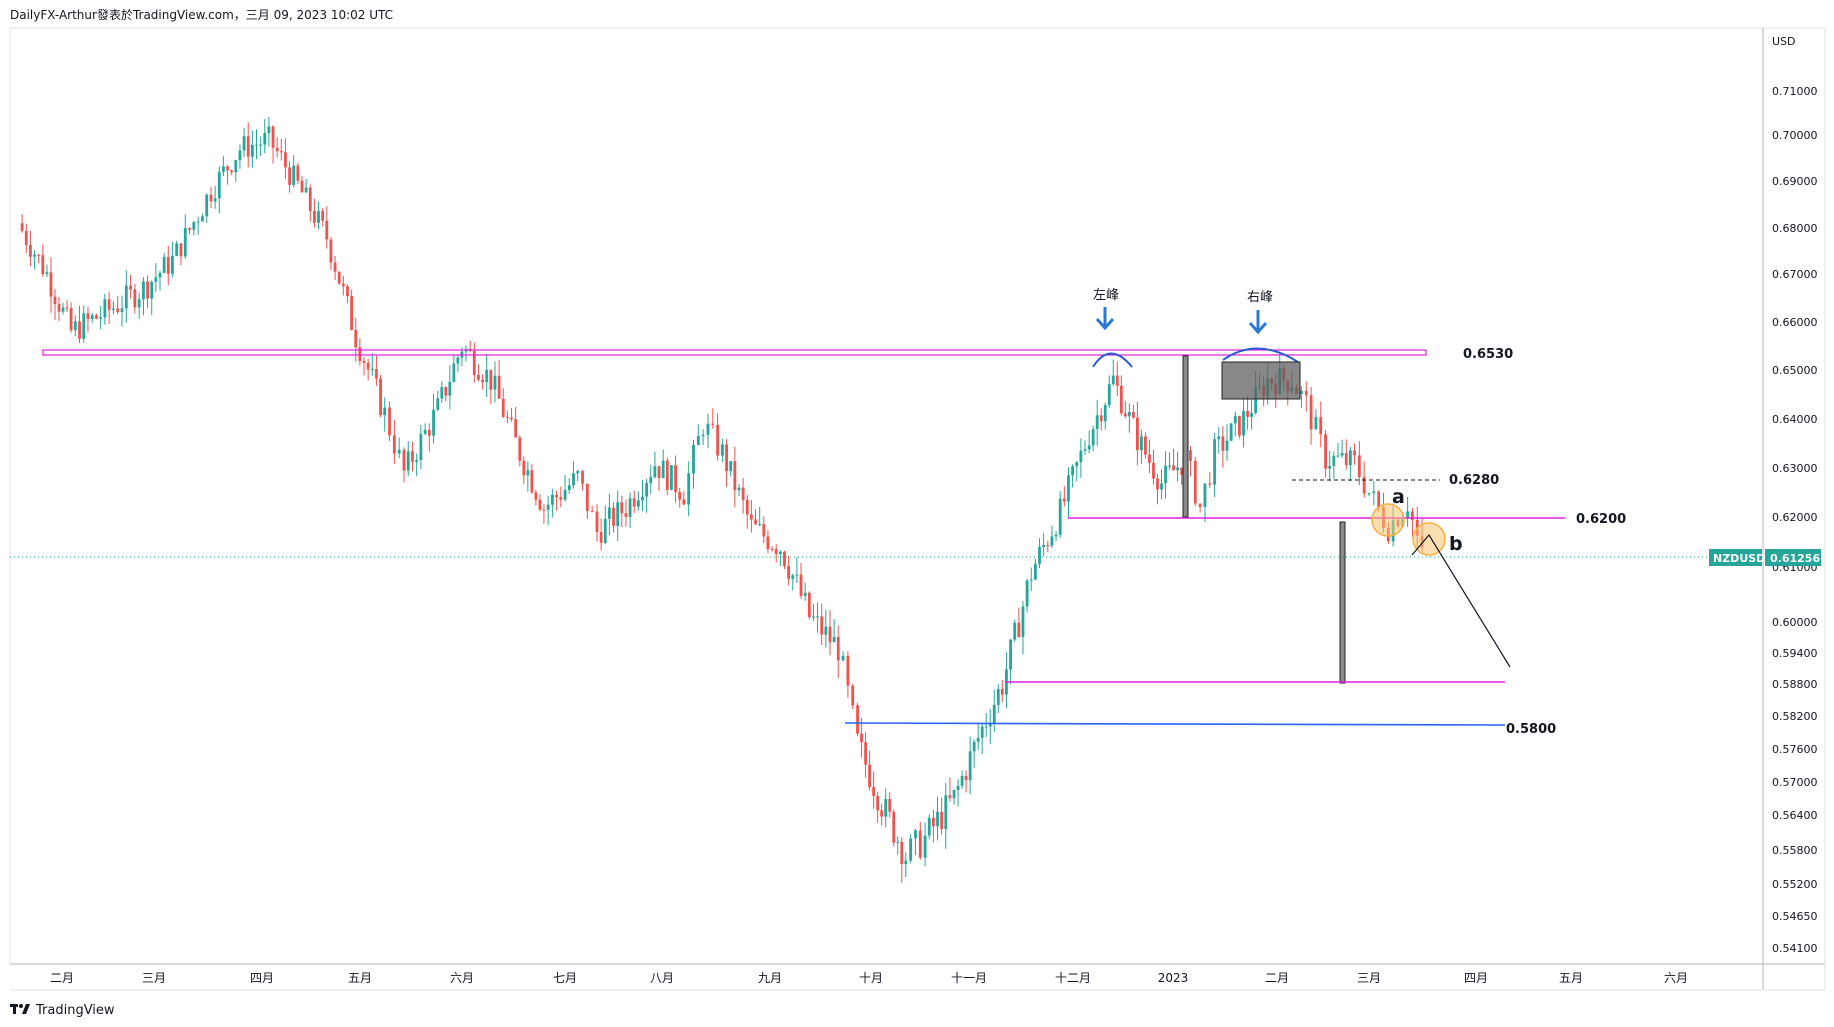 The image size is (1834, 1027). Describe the element at coordinates (1277, 978) in the screenshot. I see `x-tick-label: 二月` at that location.